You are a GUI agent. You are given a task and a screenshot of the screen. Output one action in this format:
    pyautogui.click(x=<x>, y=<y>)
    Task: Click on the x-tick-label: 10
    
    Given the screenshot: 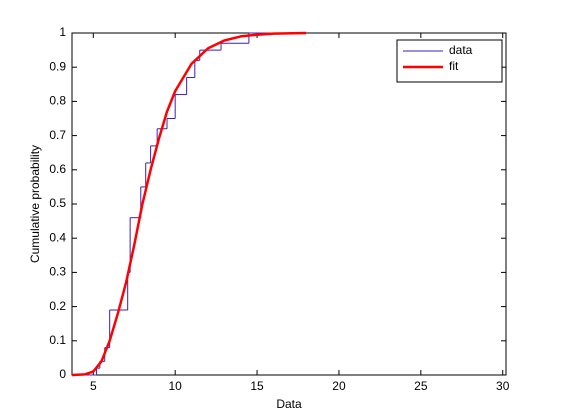 What is the action you would take?
    pyautogui.click(x=175, y=386)
    